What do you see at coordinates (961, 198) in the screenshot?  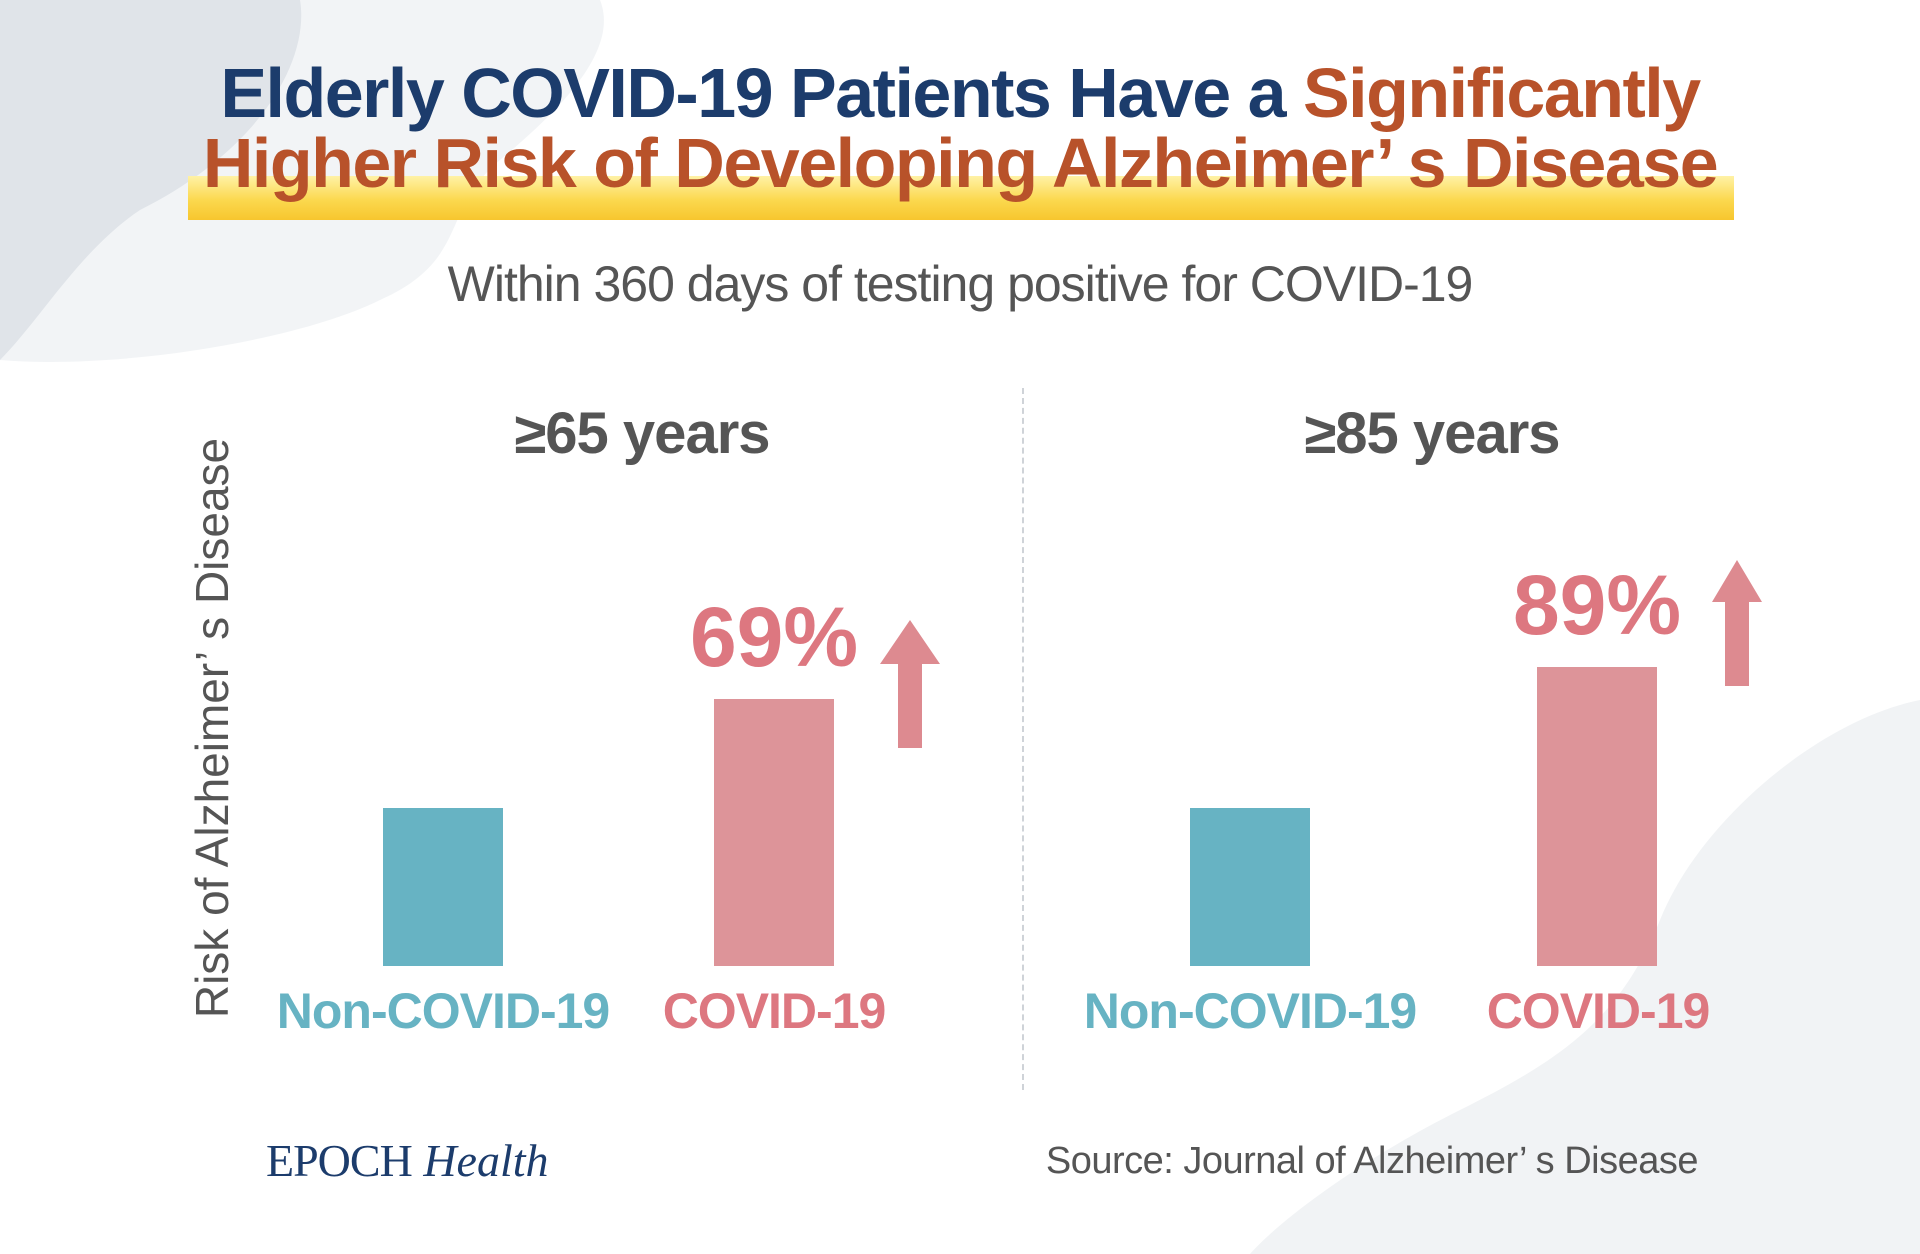 I see `title-highlight` at bounding box center [961, 198].